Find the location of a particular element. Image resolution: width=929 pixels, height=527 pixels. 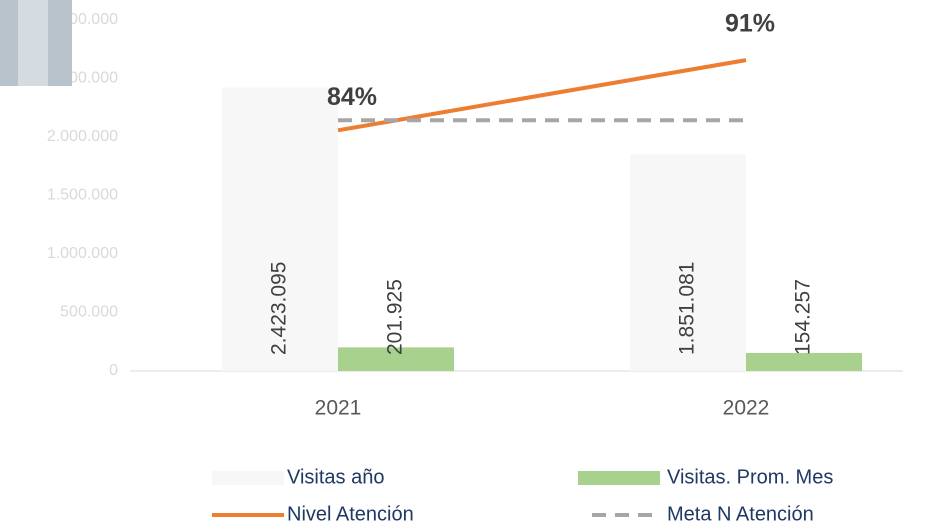

data-label: 1.851.081 is located at coordinates (687, 308).